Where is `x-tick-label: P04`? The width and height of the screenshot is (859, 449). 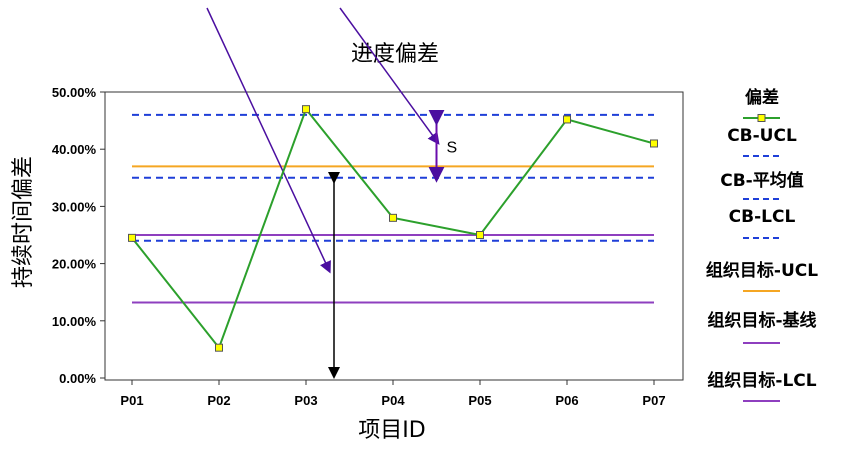 x-tick-label: P04 is located at coordinates (393, 400).